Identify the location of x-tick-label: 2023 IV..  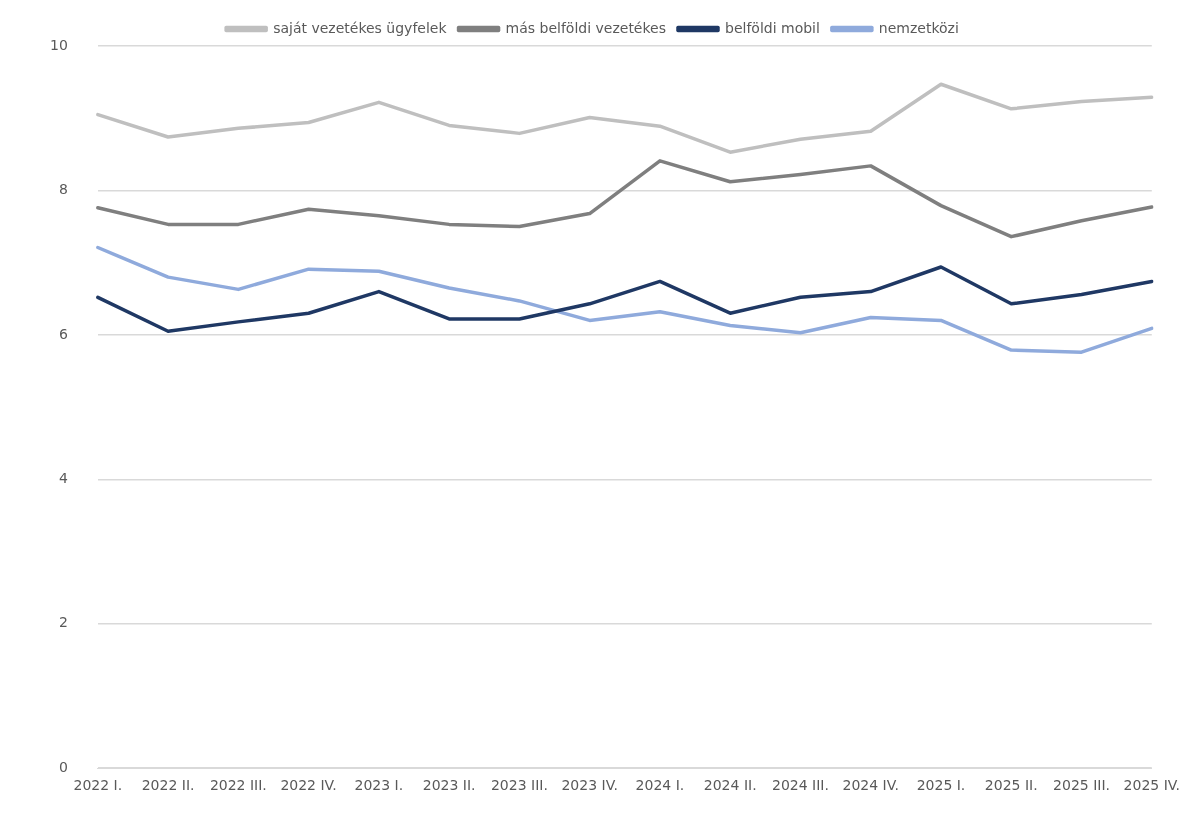
(589, 785).